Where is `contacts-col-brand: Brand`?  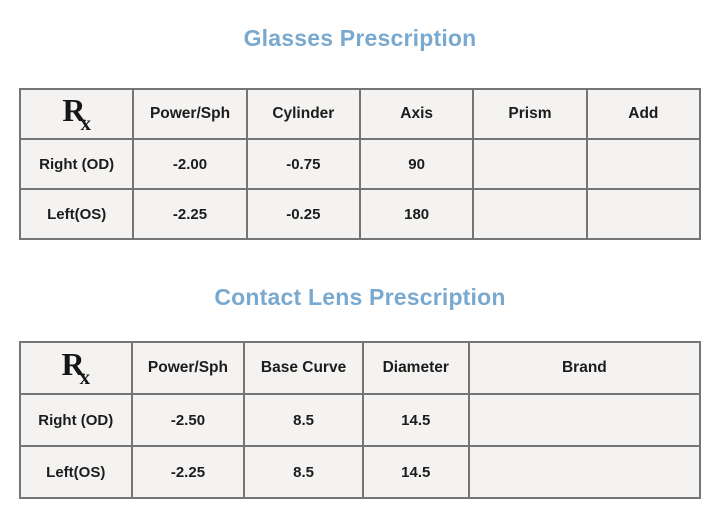 contacts-col-brand: Brand is located at coordinates (584, 368).